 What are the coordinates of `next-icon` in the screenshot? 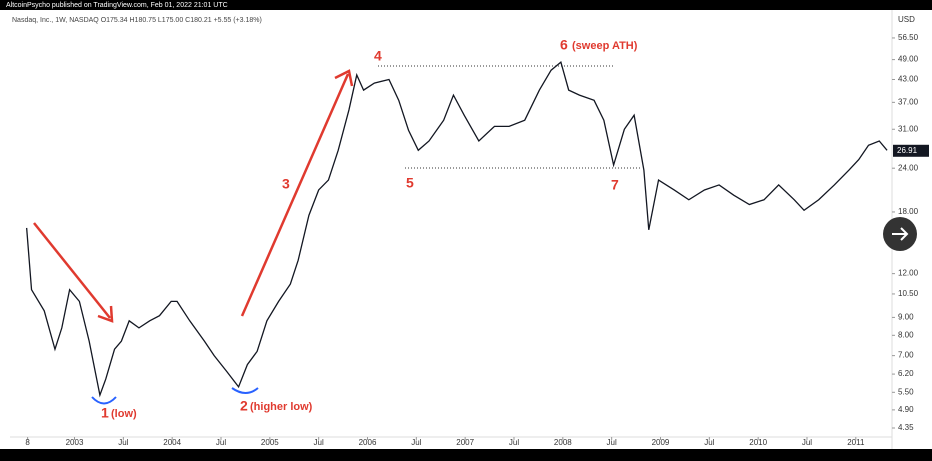 It's located at (900, 234).